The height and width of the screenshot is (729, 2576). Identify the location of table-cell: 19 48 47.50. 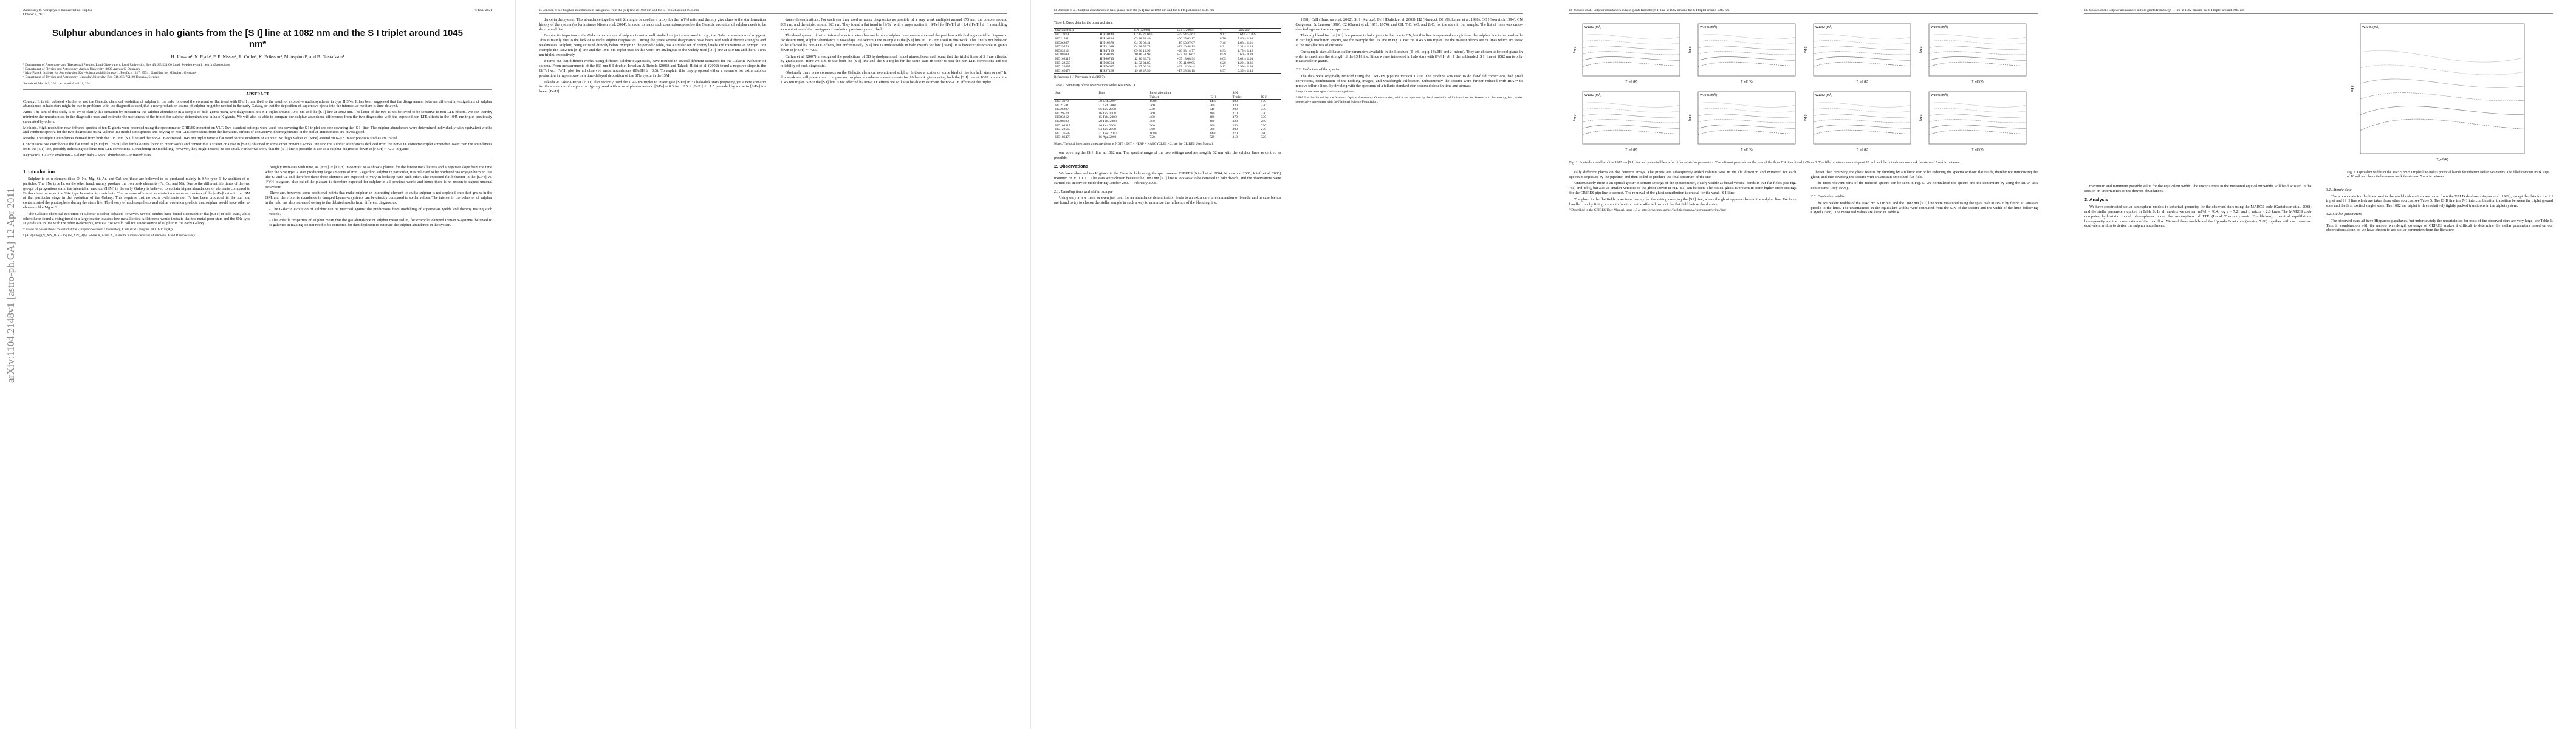
(1142, 71).